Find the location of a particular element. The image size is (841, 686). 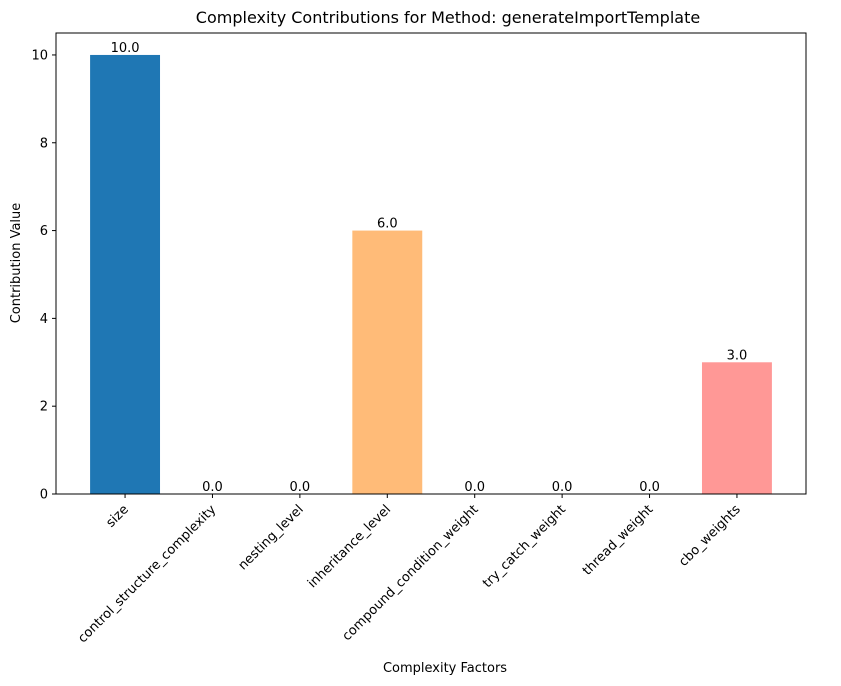

y-tick-label-4: 4 is located at coordinates (44, 319).